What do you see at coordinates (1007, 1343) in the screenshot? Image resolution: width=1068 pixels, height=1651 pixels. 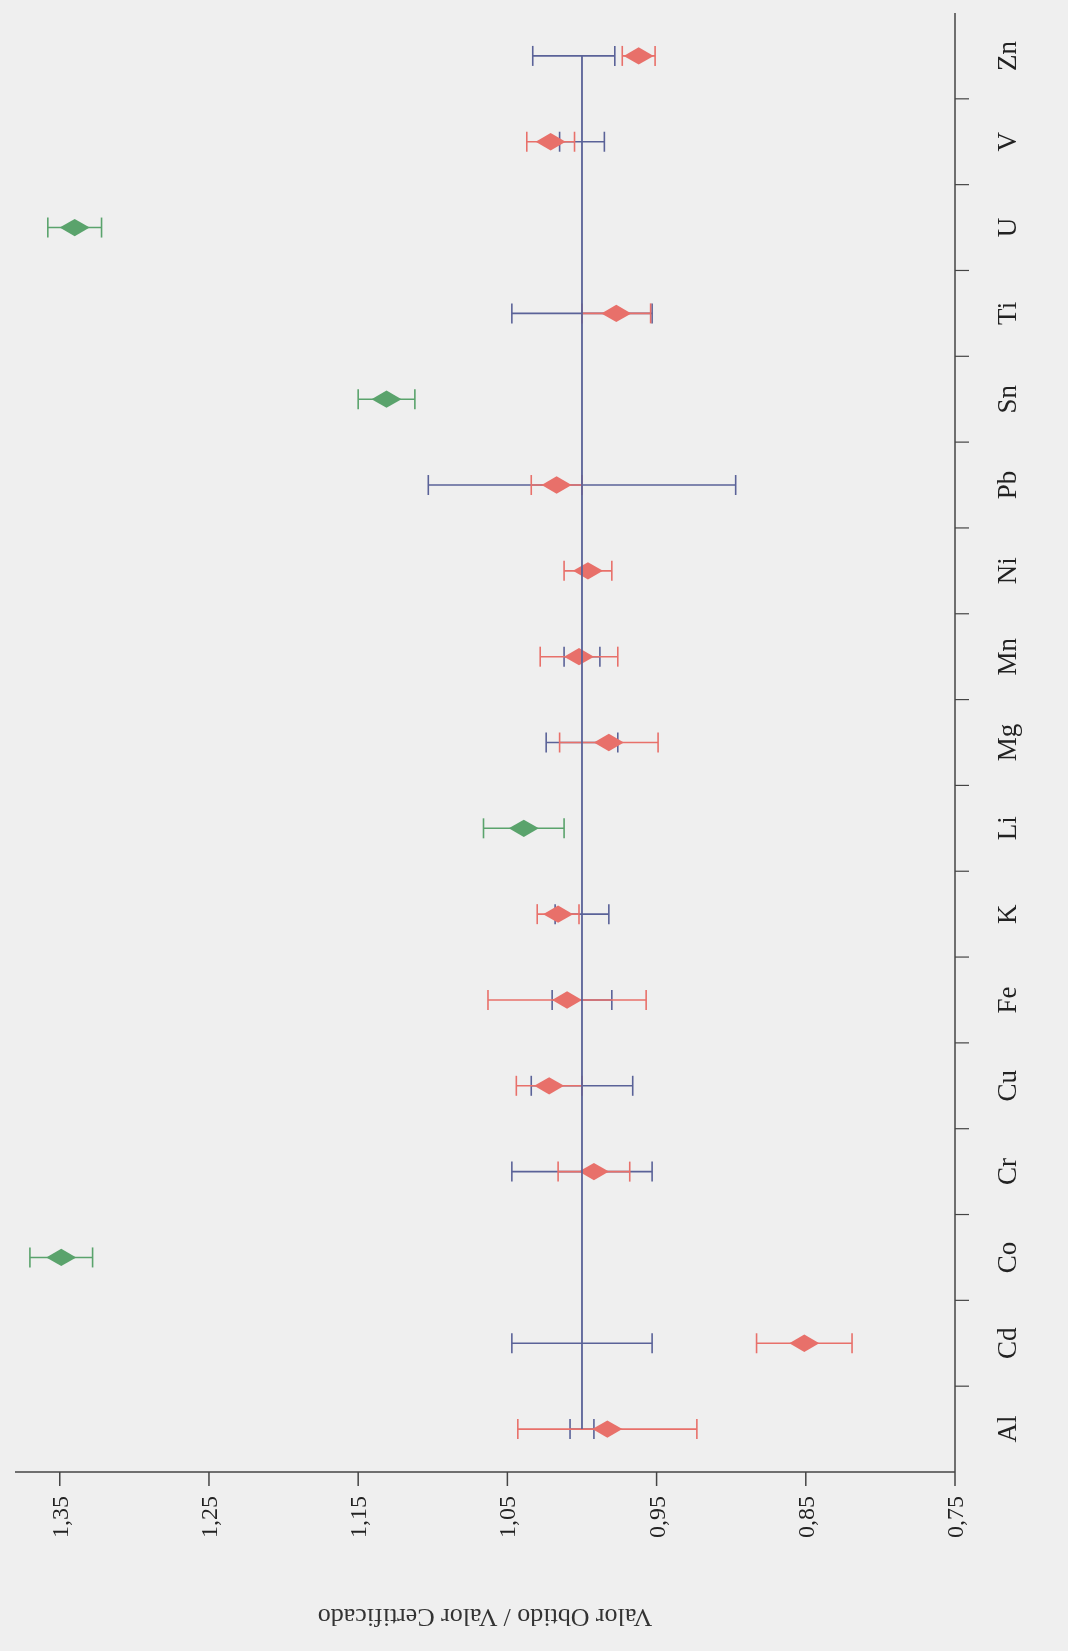 I see `y-tick-label: Cd` at bounding box center [1007, 1343].